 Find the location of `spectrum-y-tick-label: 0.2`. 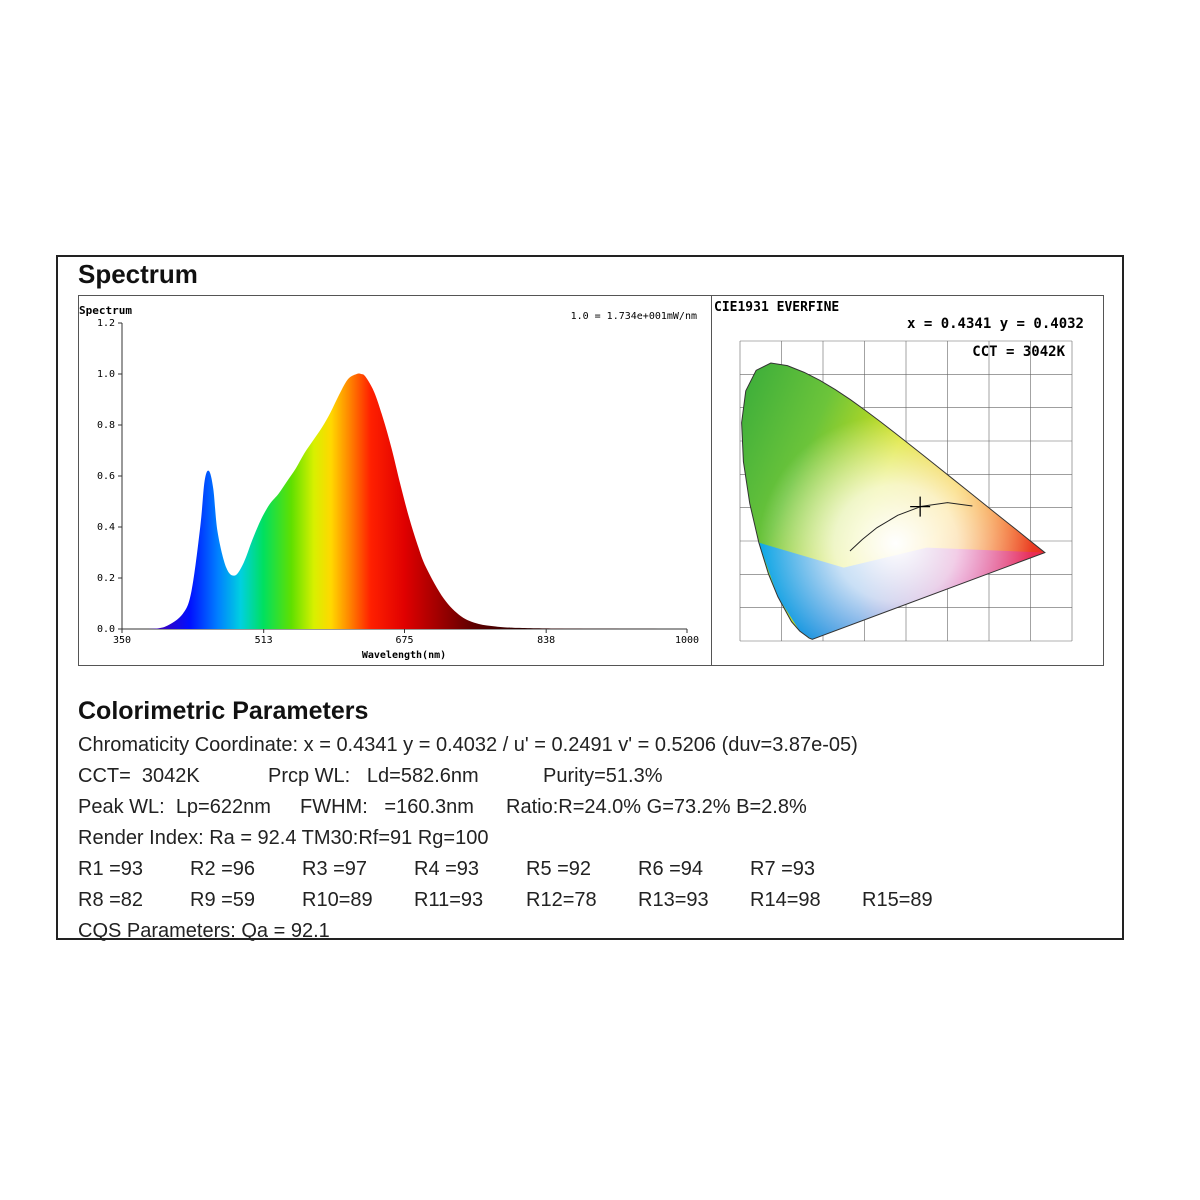

spectrum-y-tick-label: 0.2 is located at coordinates (106, 578).